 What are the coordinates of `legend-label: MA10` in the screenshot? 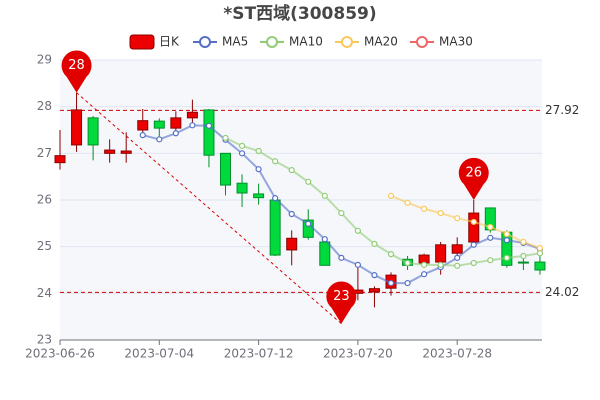 It's located at (306, 42).